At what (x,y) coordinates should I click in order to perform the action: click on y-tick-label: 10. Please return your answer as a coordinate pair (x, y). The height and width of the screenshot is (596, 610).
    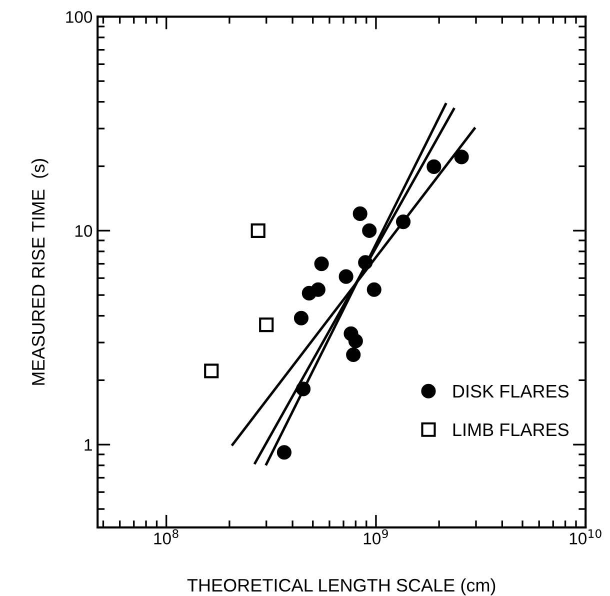
    Looking at the image, I should click on (83, 231).